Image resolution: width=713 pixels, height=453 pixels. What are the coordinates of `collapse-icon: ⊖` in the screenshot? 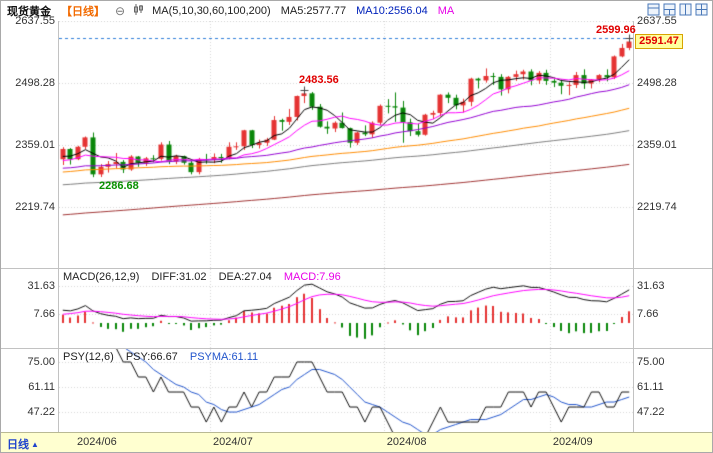 It's located at (120, 10).